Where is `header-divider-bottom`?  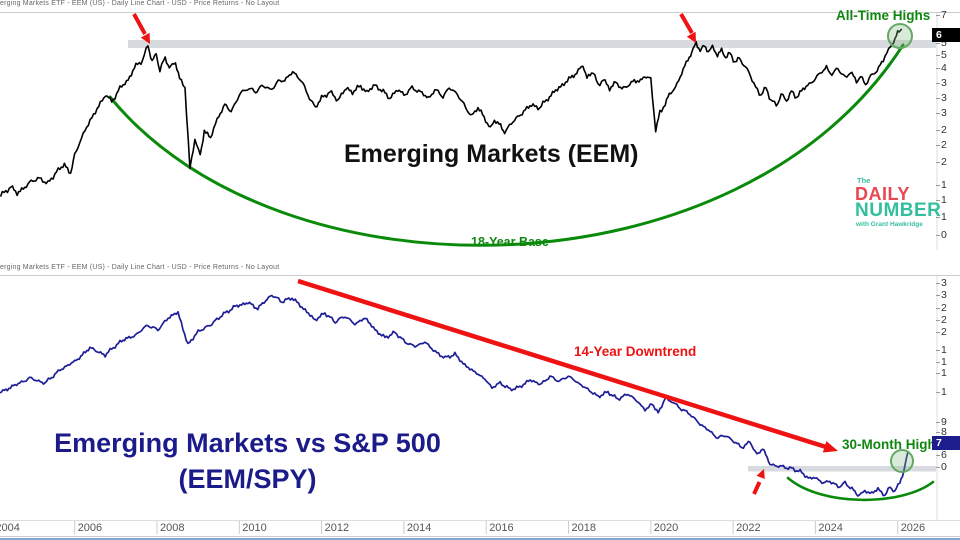 header-divider-bottom is located at coordinates (480, 275).